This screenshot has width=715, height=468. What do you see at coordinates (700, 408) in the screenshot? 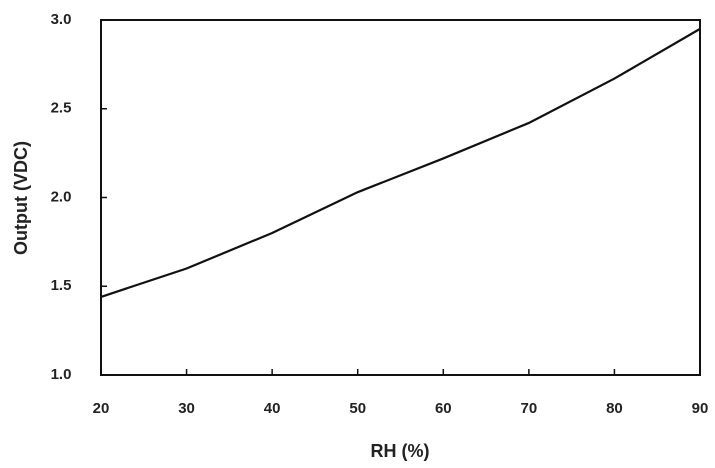
I see `x-tick-label: 90` at bounding box center [700, 408].